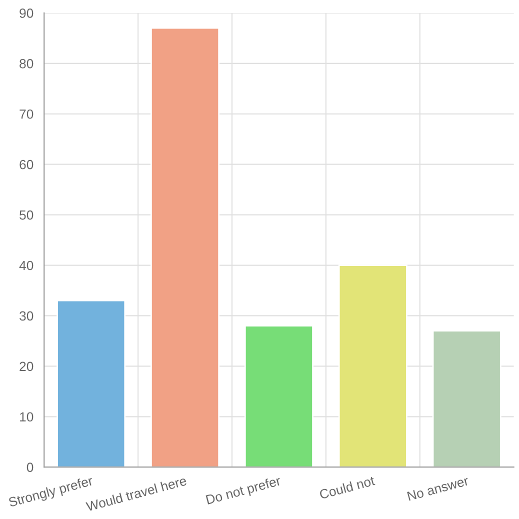  What do you see at coordinates (27, 63) in the screenshot?
I see `y-tick-label: 80` at bounding box center [27, 63].